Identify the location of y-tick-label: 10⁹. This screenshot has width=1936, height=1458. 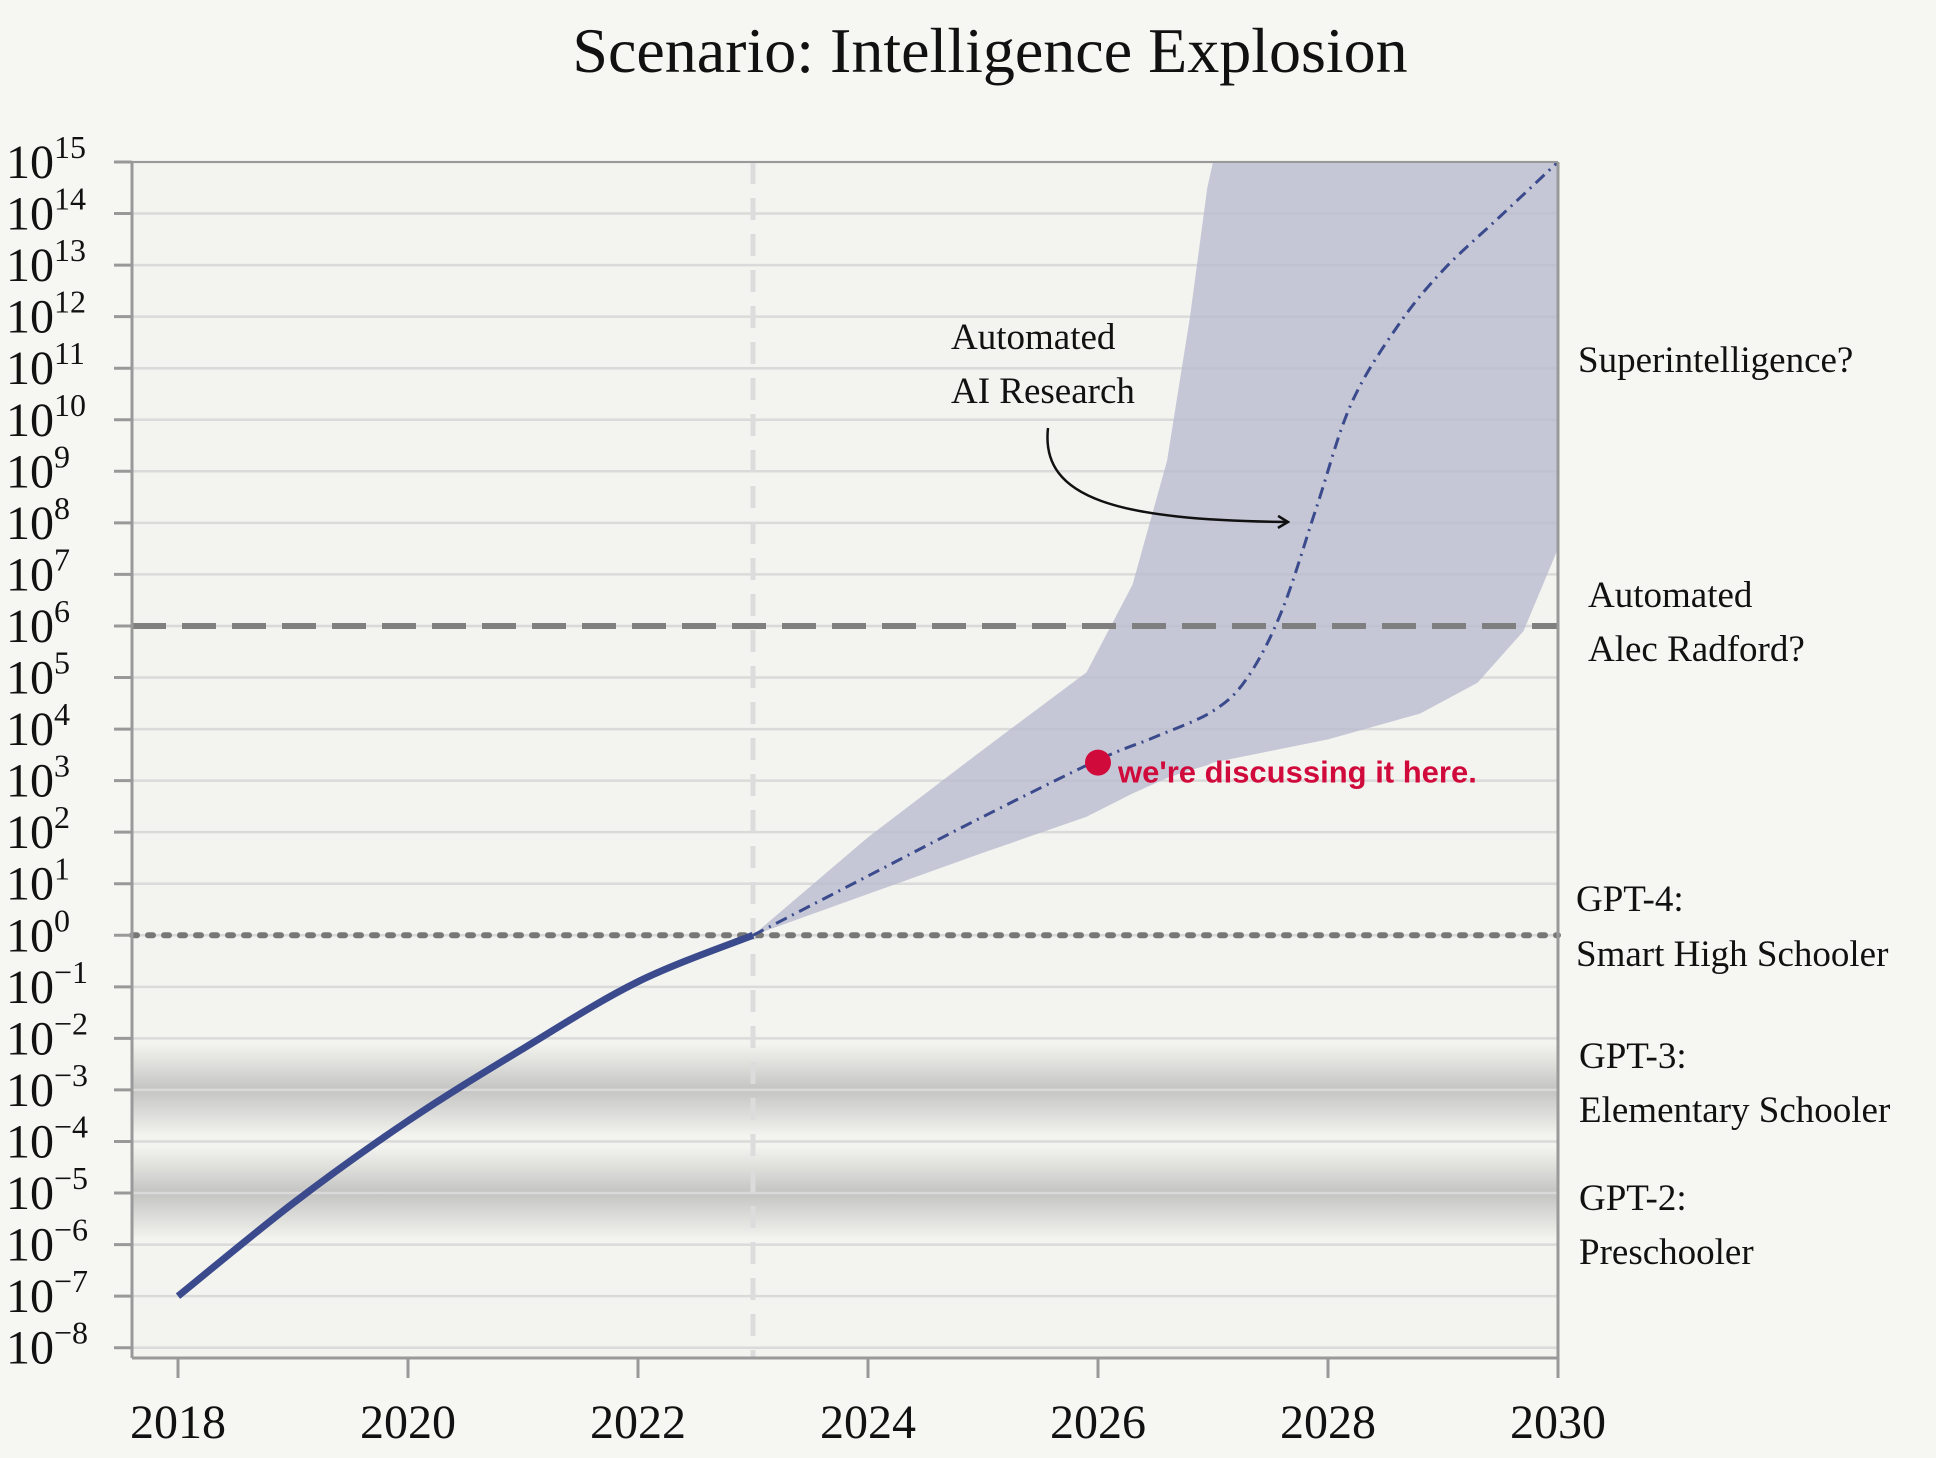
(38, 468).